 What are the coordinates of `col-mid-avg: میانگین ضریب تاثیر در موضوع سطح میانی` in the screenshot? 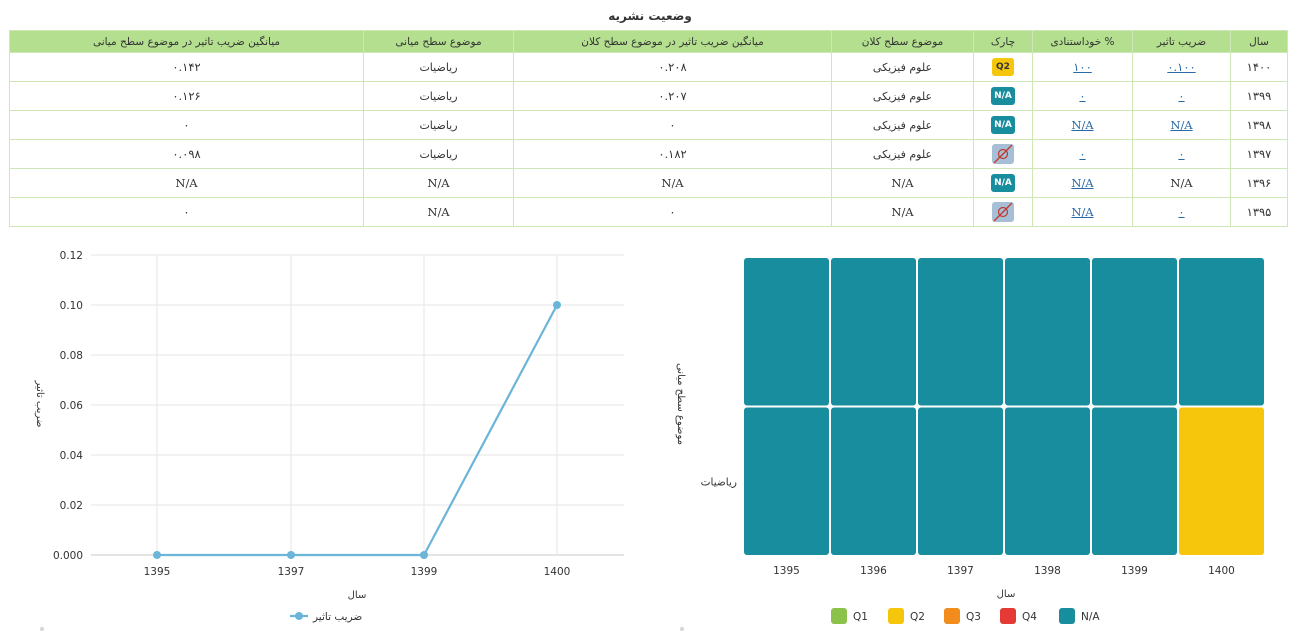 It's located at (186, 41).